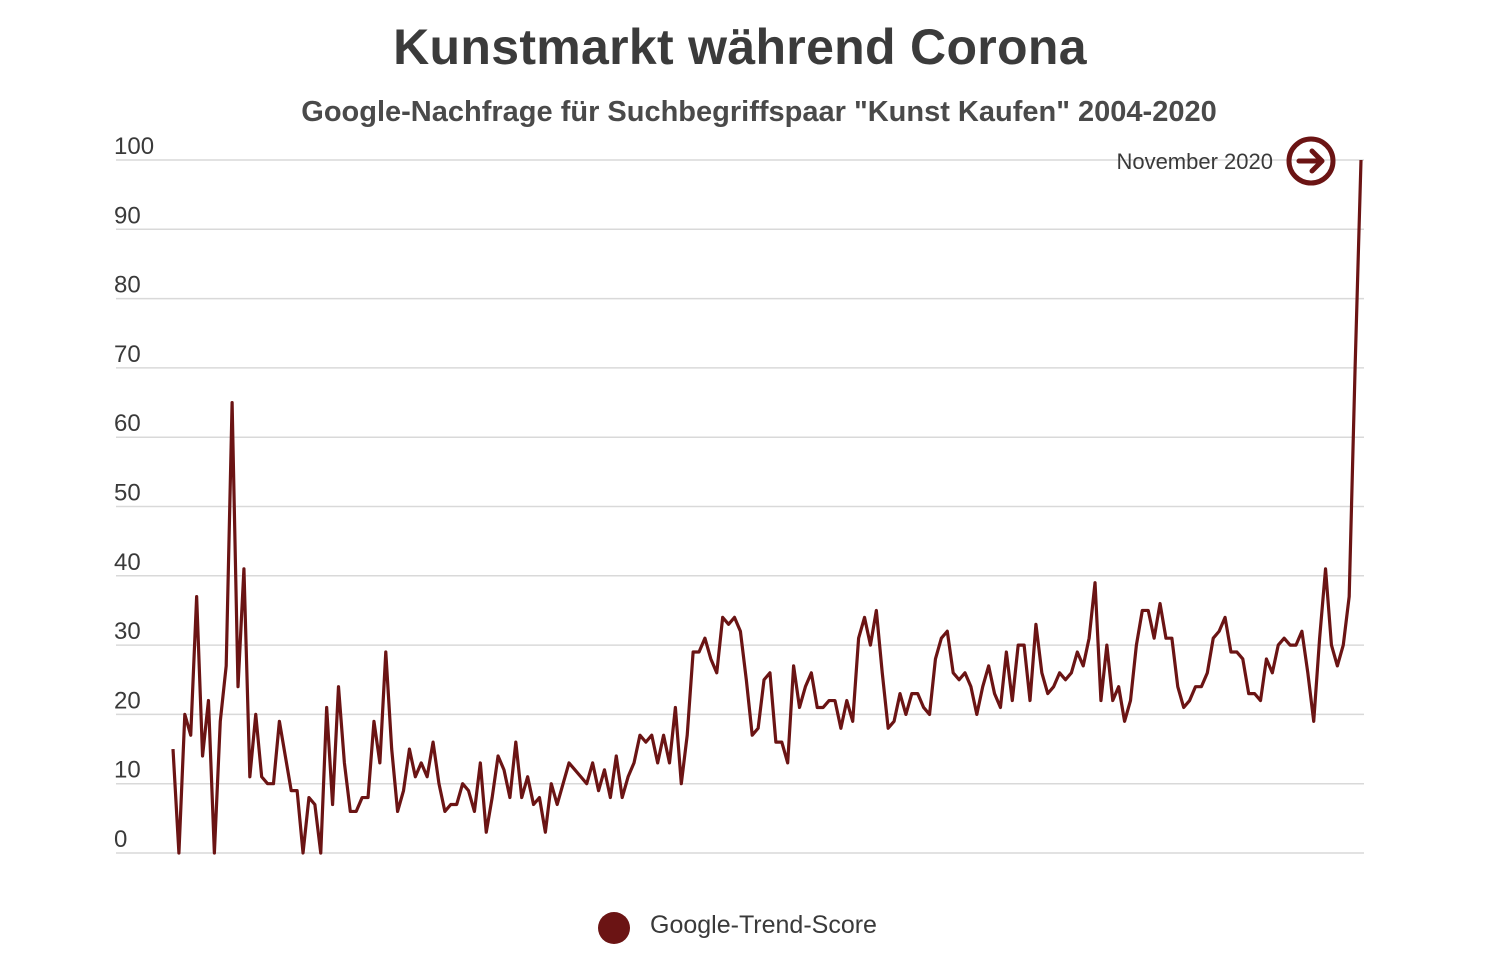 The height and width of the screenshot is (964, 1502). Describe the element at coordinates (127, 285) in the screenshot. I see `y-tick-label: 80` at that location.